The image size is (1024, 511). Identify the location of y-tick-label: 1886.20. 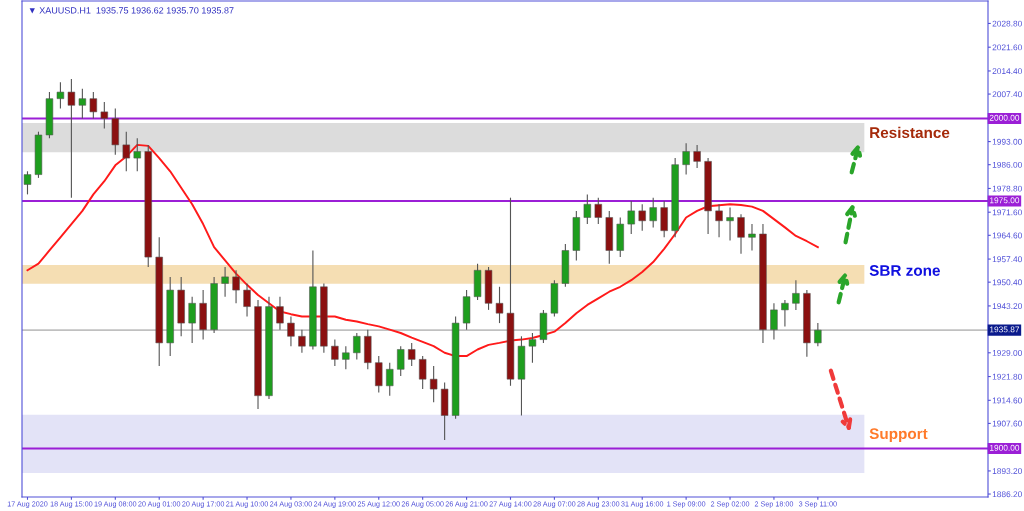
(1007, 494).